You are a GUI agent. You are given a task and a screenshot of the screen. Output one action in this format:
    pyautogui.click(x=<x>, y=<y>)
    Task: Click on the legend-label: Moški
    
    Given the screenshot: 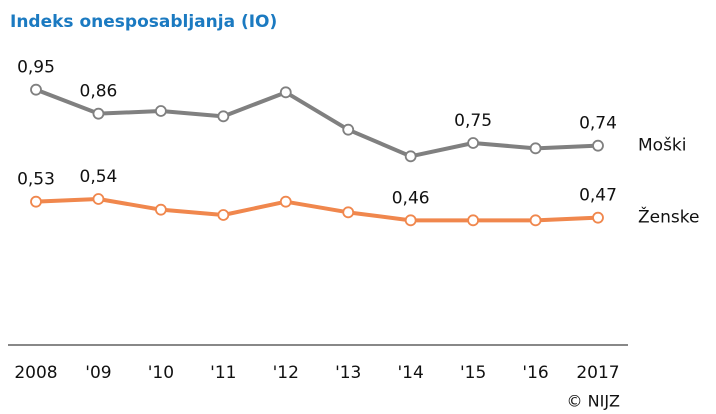 What is the action you would take?
    pyautogui.click(x=662, y=146)
    